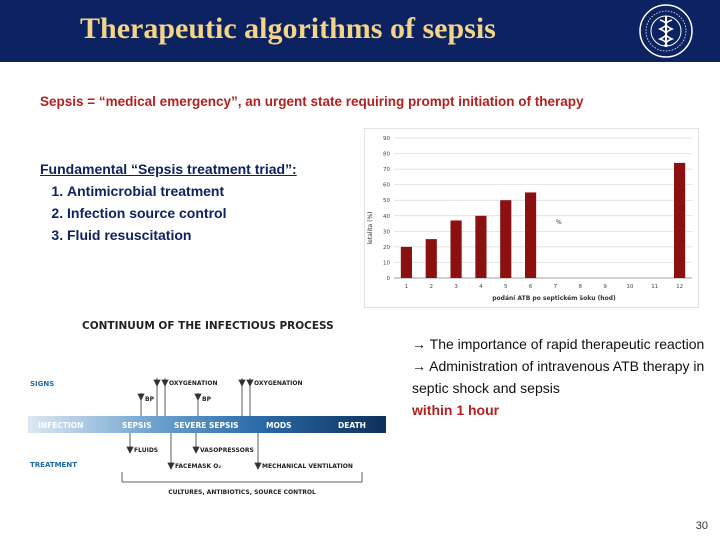 Image resolution: width=720 pixels, height=540 pixels. What do you see at coordinates (386, 217) in the screenshot?
I see `y-tick-label: 40` at bounding box center [386, 217].